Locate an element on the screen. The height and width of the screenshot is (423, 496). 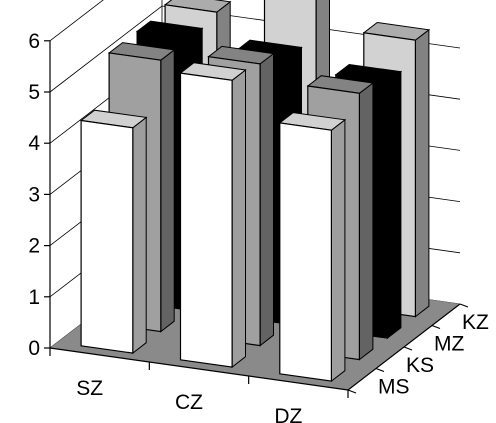
depth-tick-label: KZ is located at coordinates (475, 322).